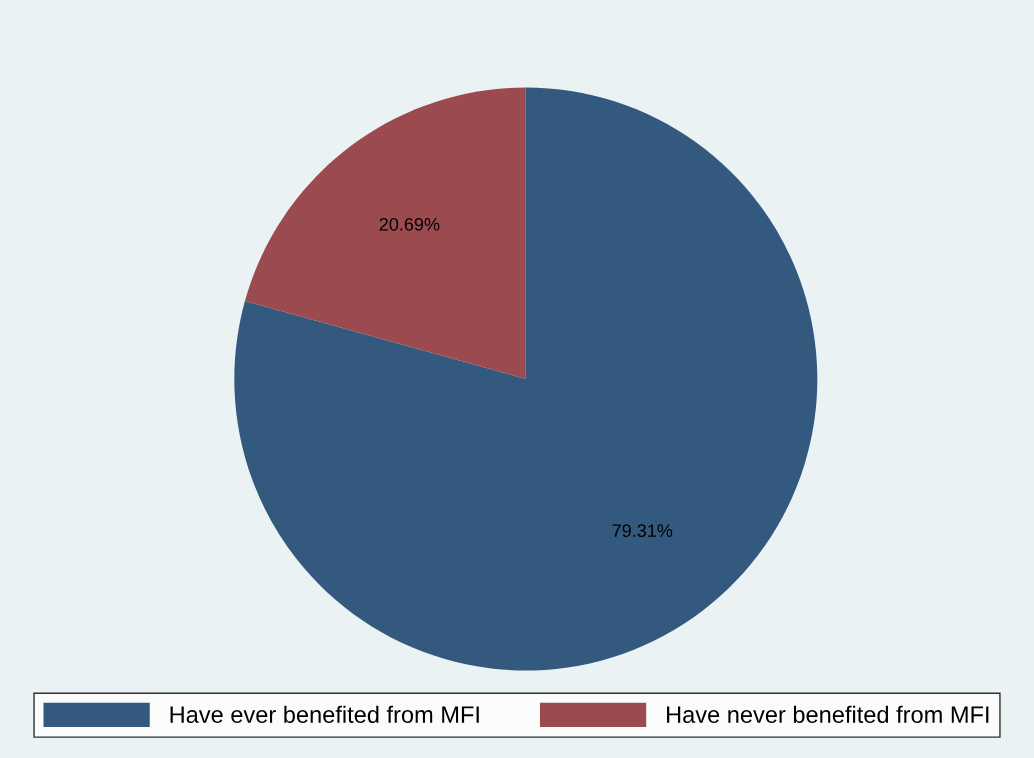 This screenshot has width=1034, height=758. Describe the element at coordinates (385, 233) in the screenshot. I see `pie-slice` at that location.